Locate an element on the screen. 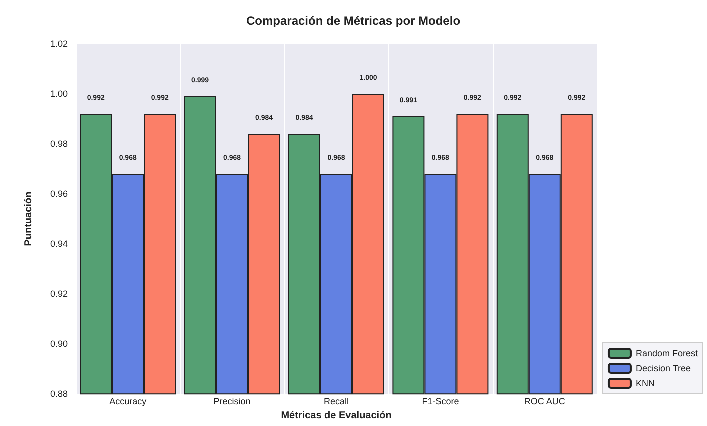 The height and width of the screenshot is (426, 707). y-tick-label: 1.00 is located at coordinates (59, 94).